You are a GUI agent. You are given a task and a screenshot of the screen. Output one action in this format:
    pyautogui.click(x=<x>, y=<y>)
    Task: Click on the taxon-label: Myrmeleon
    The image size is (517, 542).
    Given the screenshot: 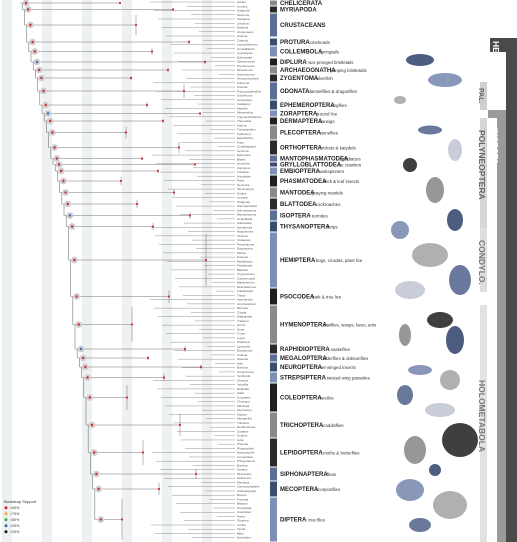 What is the action you would take?
    pyautogui.click(x=244, y=410)
    